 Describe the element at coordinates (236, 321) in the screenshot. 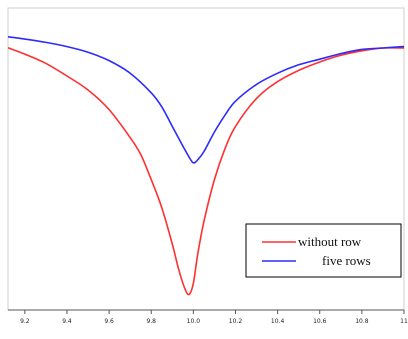

I see `x-tick-label: 10.2` at that location.